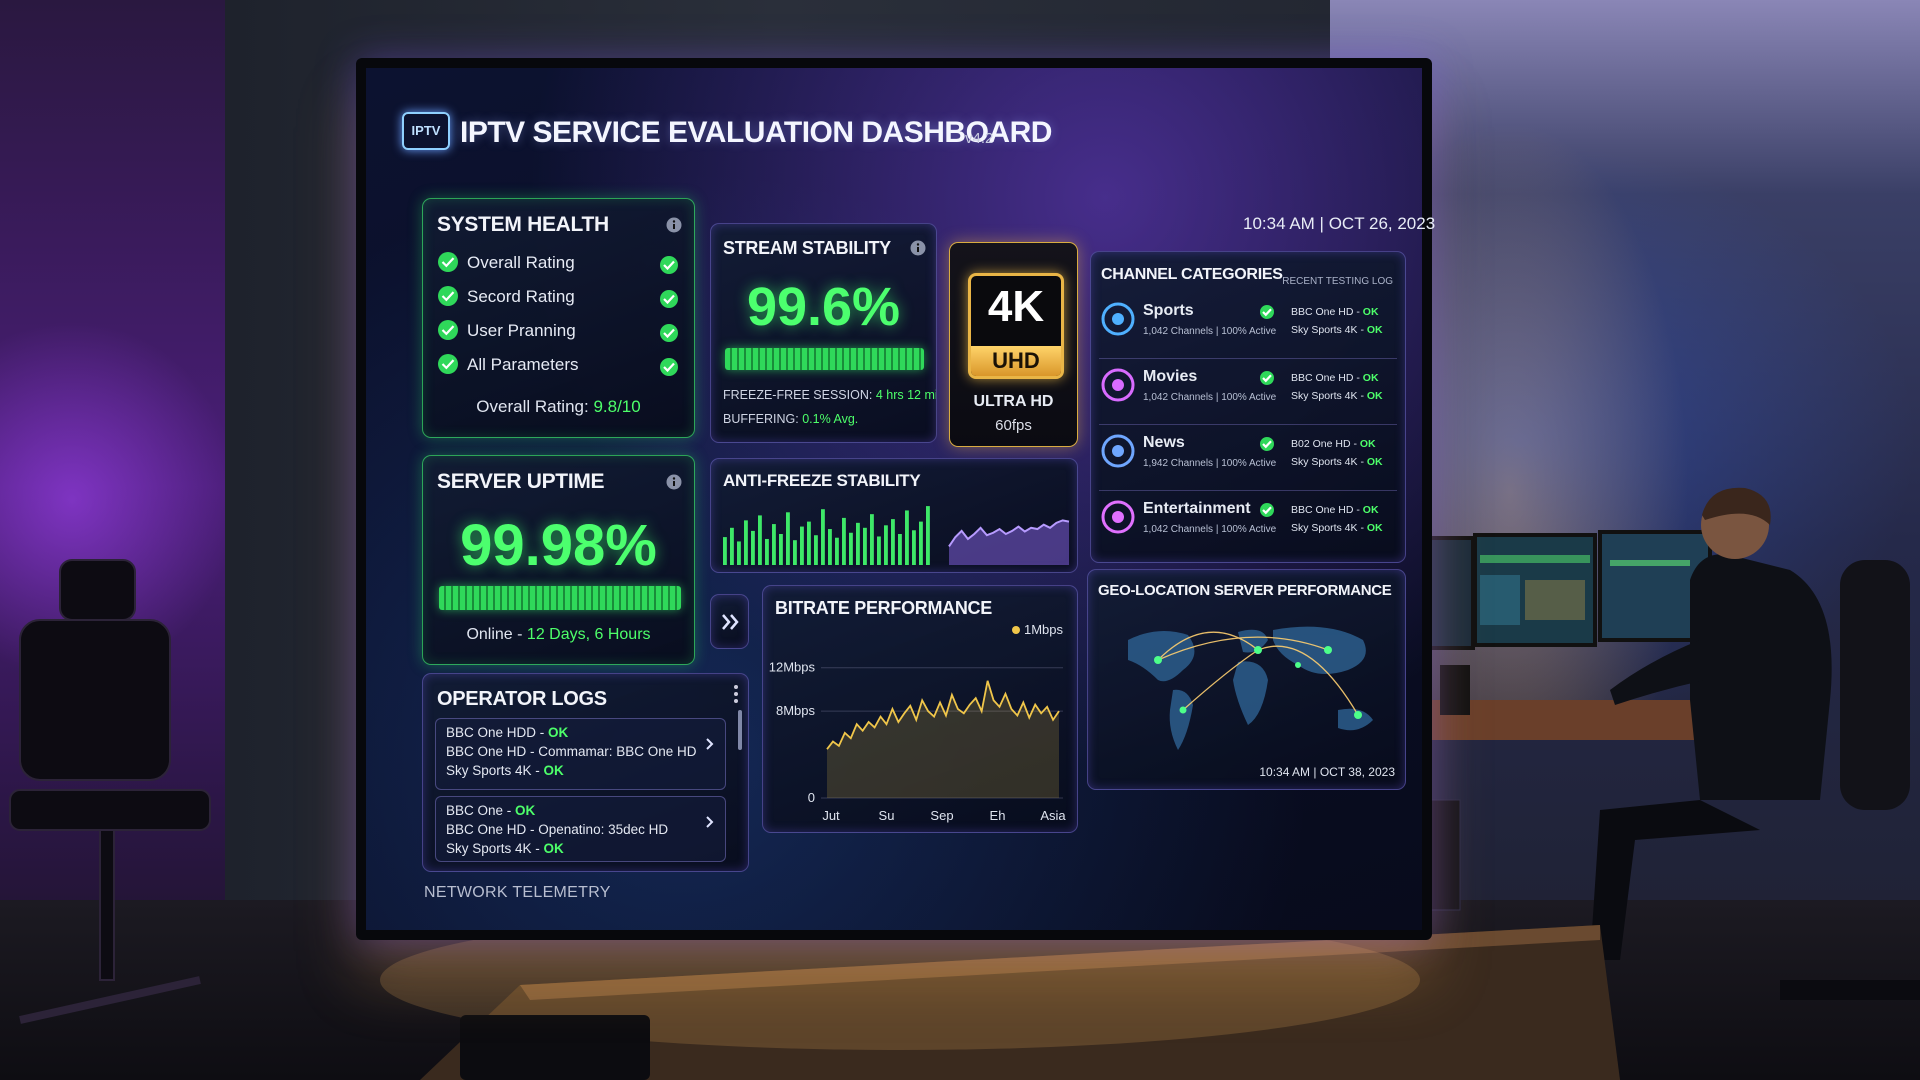  What do you see at coordinates (796, 710) in the screenshot?
I see `y-tick-label: 8Mbps` at bounding box center [796, 710].